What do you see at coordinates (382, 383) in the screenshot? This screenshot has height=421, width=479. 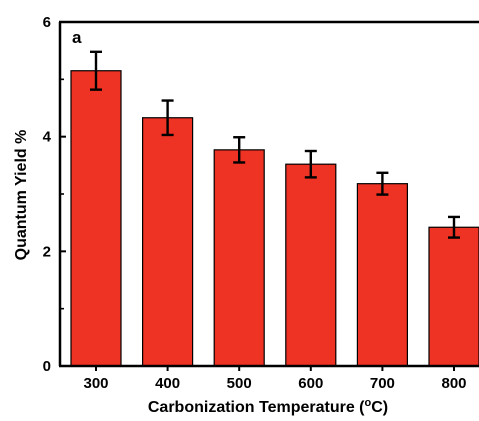 I see `x-tick-label: 700` at bounding box center [382, 383].